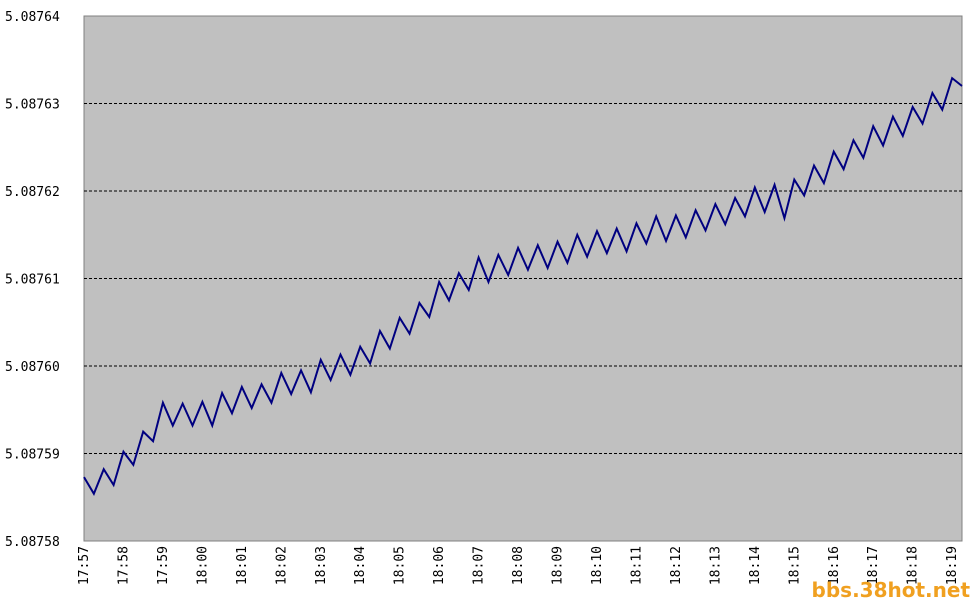 This screenshot has width=974, height=601. Describe the element at coordinates (479, 565) in the screenshot. I see `x-tick-label: 18:07` at that location.